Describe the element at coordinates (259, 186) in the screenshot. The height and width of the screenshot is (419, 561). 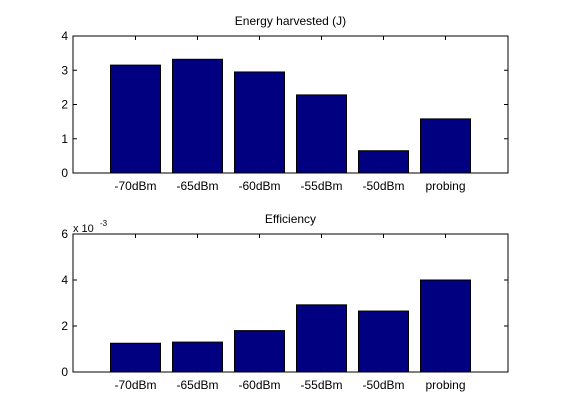
I see `energy-xtick-label-2: -60dBm` at that location.